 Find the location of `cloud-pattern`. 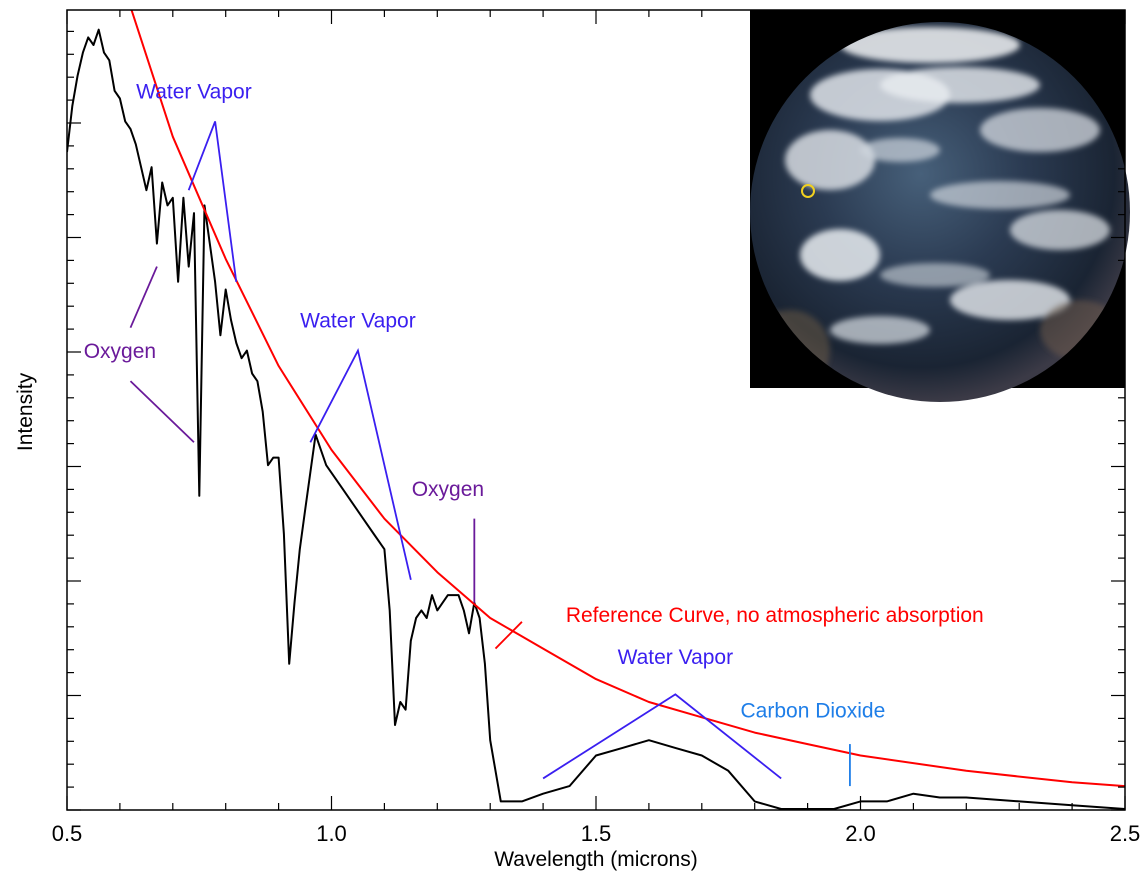

cloud-pattern is located at coordinates (935, 208).